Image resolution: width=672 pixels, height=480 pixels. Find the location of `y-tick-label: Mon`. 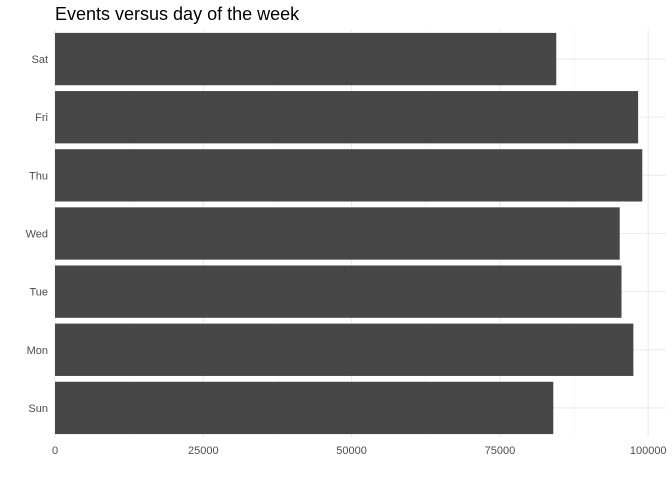

y-tick-label: Mon is located at coordinates (37, 351).